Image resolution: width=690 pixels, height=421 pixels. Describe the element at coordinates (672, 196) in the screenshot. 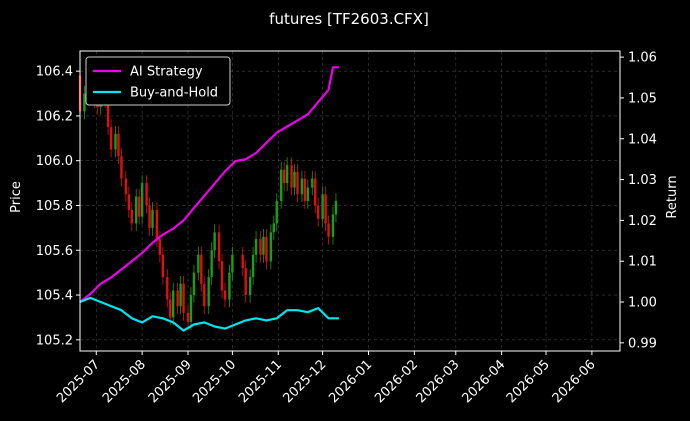

I see `right-y-axis-label: Return` at that location.